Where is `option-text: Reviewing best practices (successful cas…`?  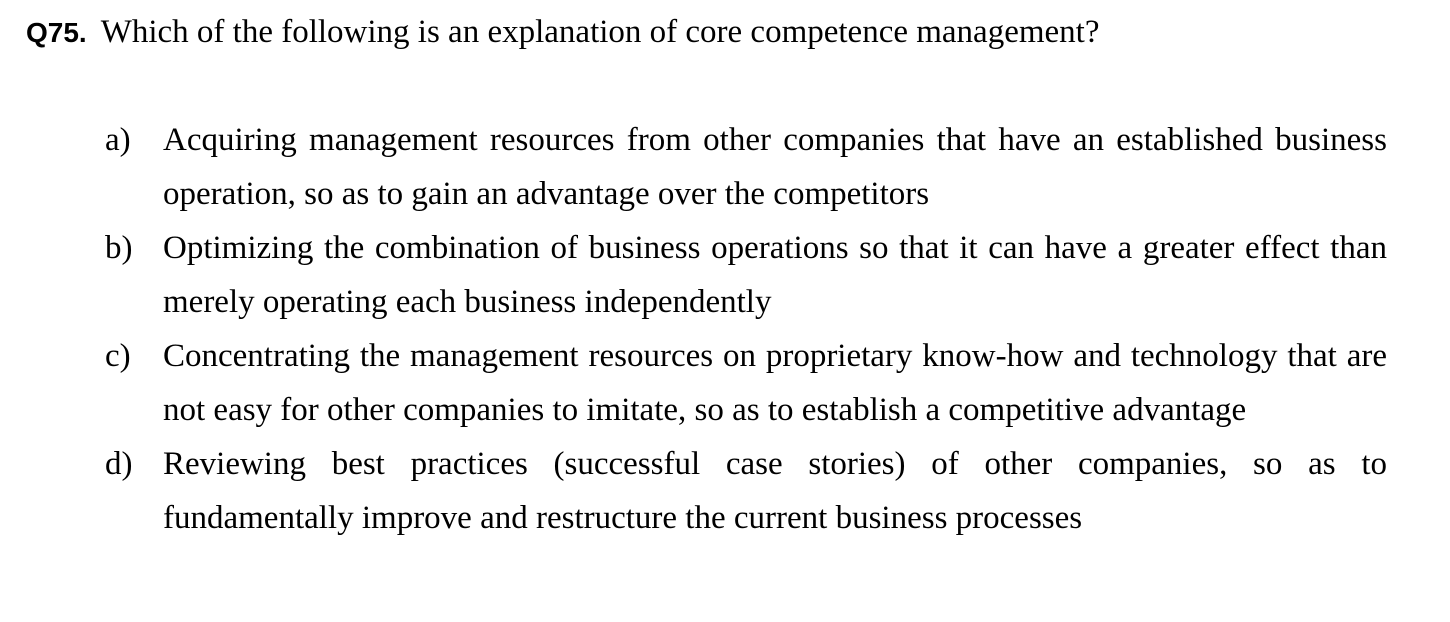 option-text: Reviewing best practices (successful cas… is located at coordinates (775, 491).